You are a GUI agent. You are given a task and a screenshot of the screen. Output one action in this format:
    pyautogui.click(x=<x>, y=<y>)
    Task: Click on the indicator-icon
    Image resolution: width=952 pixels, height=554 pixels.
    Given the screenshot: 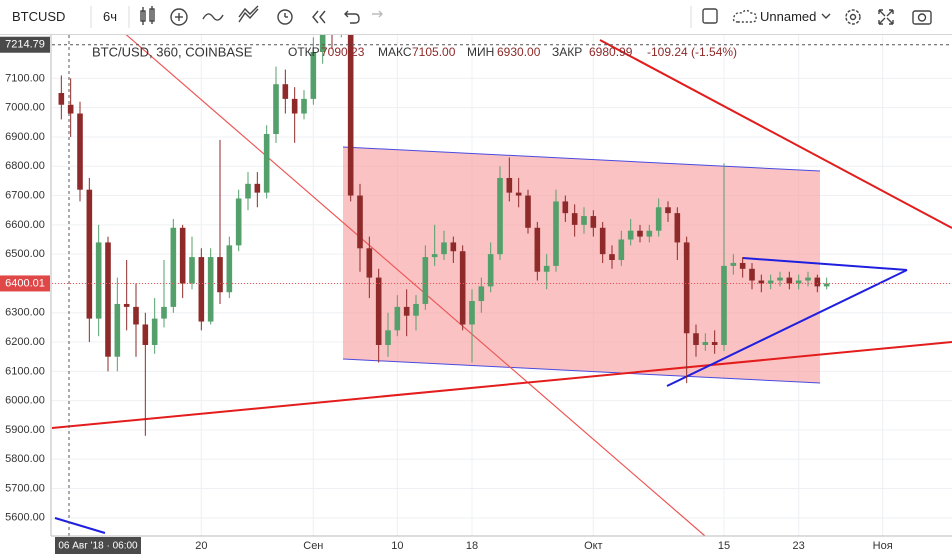 What is the action you would take?
    pyautogui.click(x=179, y=17)
    